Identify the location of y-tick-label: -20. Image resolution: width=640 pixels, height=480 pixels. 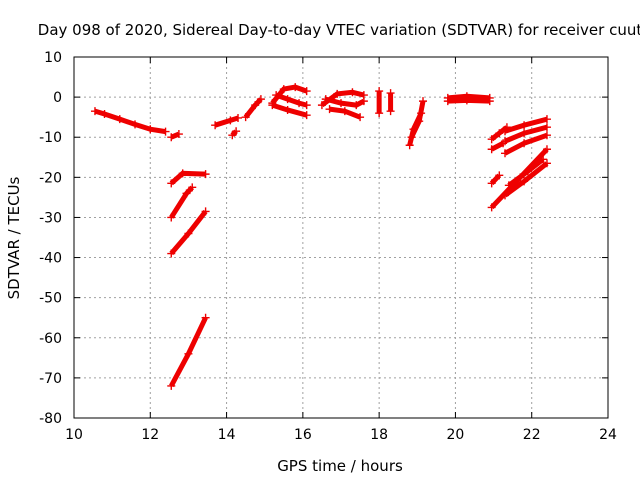
(50, 178).